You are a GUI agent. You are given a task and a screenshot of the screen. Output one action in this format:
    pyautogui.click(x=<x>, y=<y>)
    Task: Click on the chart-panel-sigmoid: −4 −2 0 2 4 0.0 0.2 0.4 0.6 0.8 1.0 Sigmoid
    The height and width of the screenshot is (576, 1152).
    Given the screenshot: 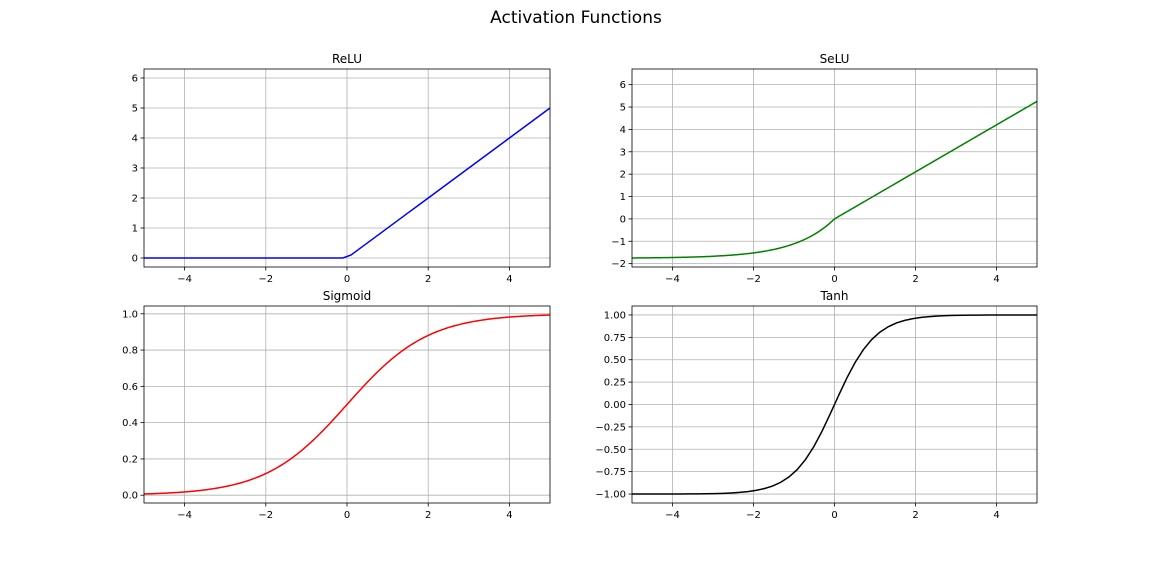 What is the action you would take?
    pyautogui.click(x=336, y=405)
    